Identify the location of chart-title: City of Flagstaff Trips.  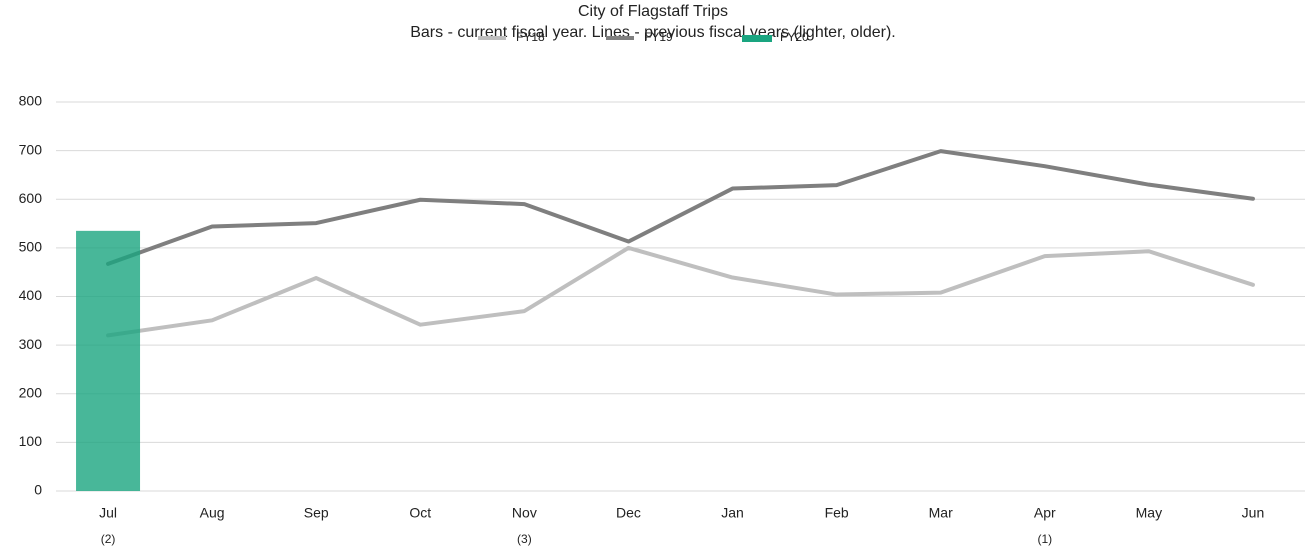
(653, 11).